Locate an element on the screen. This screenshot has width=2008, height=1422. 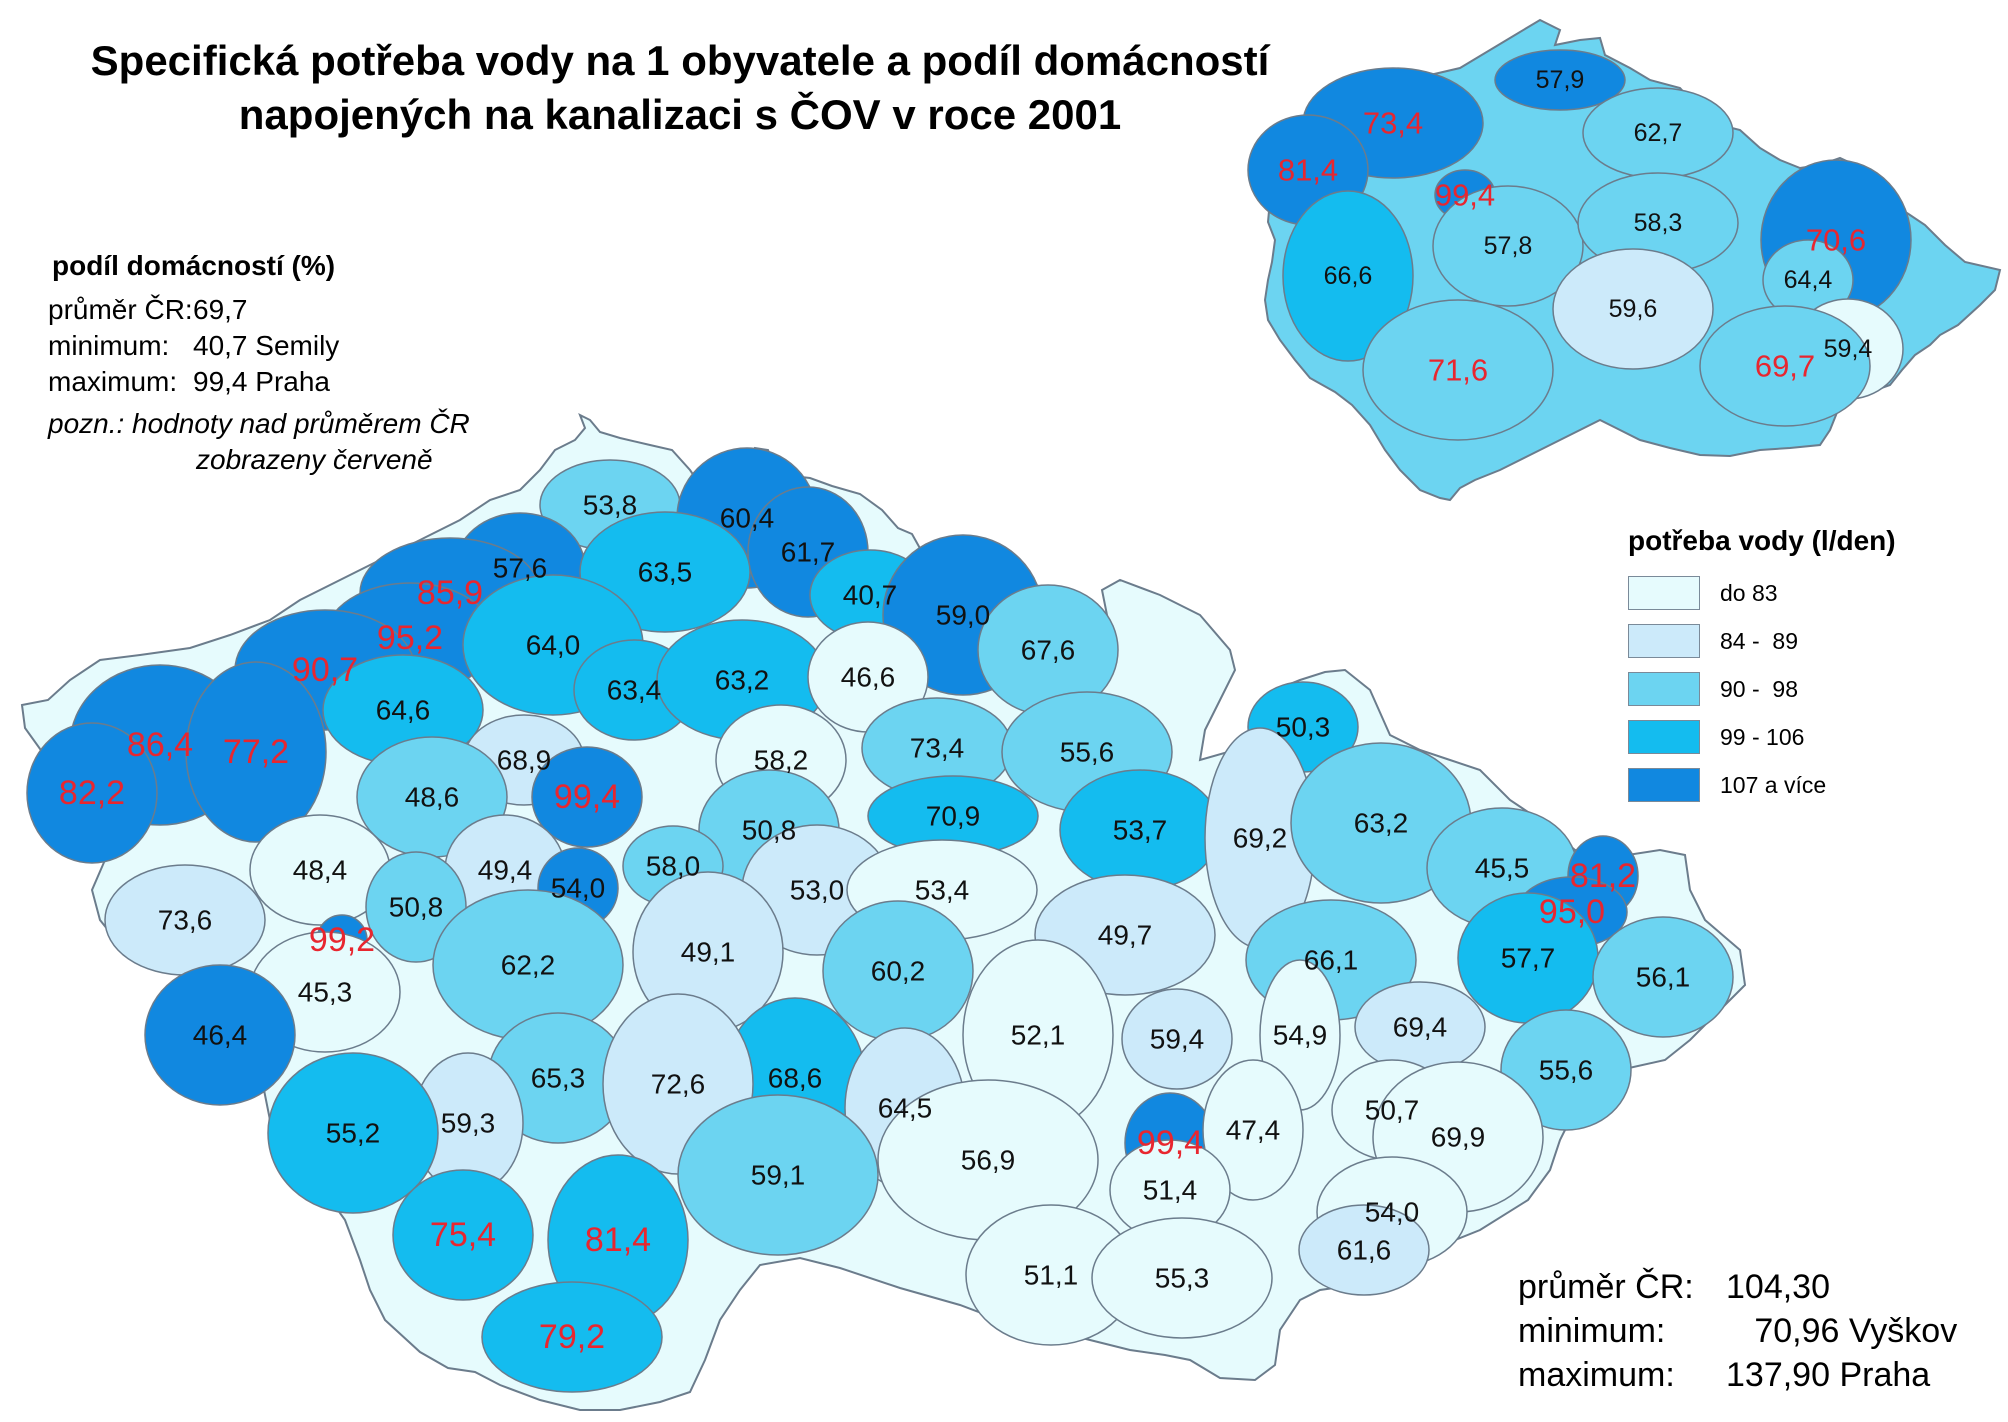
legend-label: 90 - 98 is located at coordinates (1759, 688).